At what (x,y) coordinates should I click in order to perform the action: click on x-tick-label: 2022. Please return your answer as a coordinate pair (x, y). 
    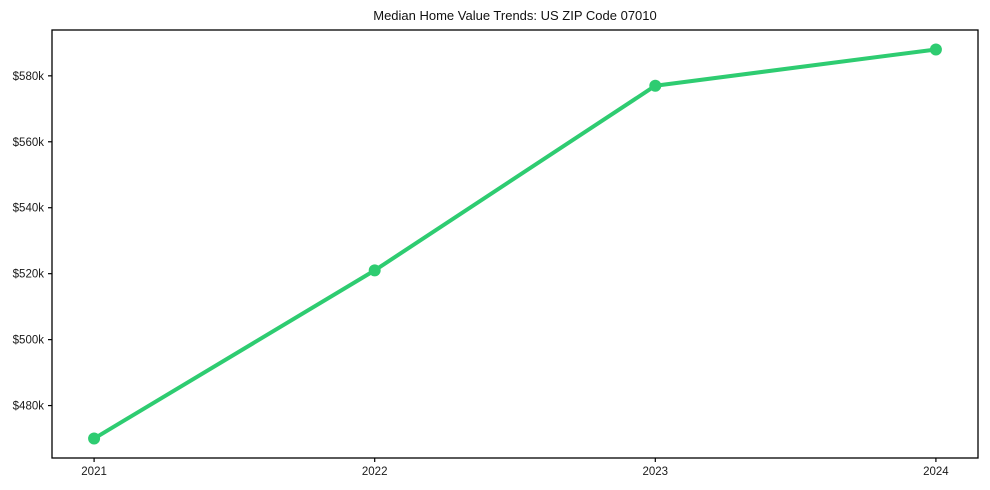
    Looking at the image, I should click on (375, 472).